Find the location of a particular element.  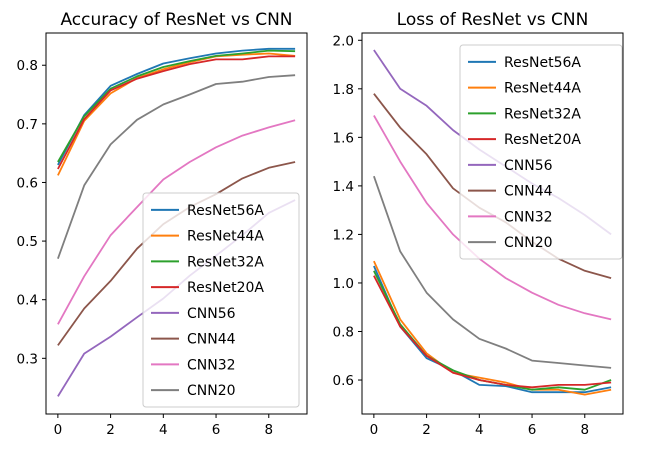

y-tick-label: 1.6 is located at coordinates (343, 138).